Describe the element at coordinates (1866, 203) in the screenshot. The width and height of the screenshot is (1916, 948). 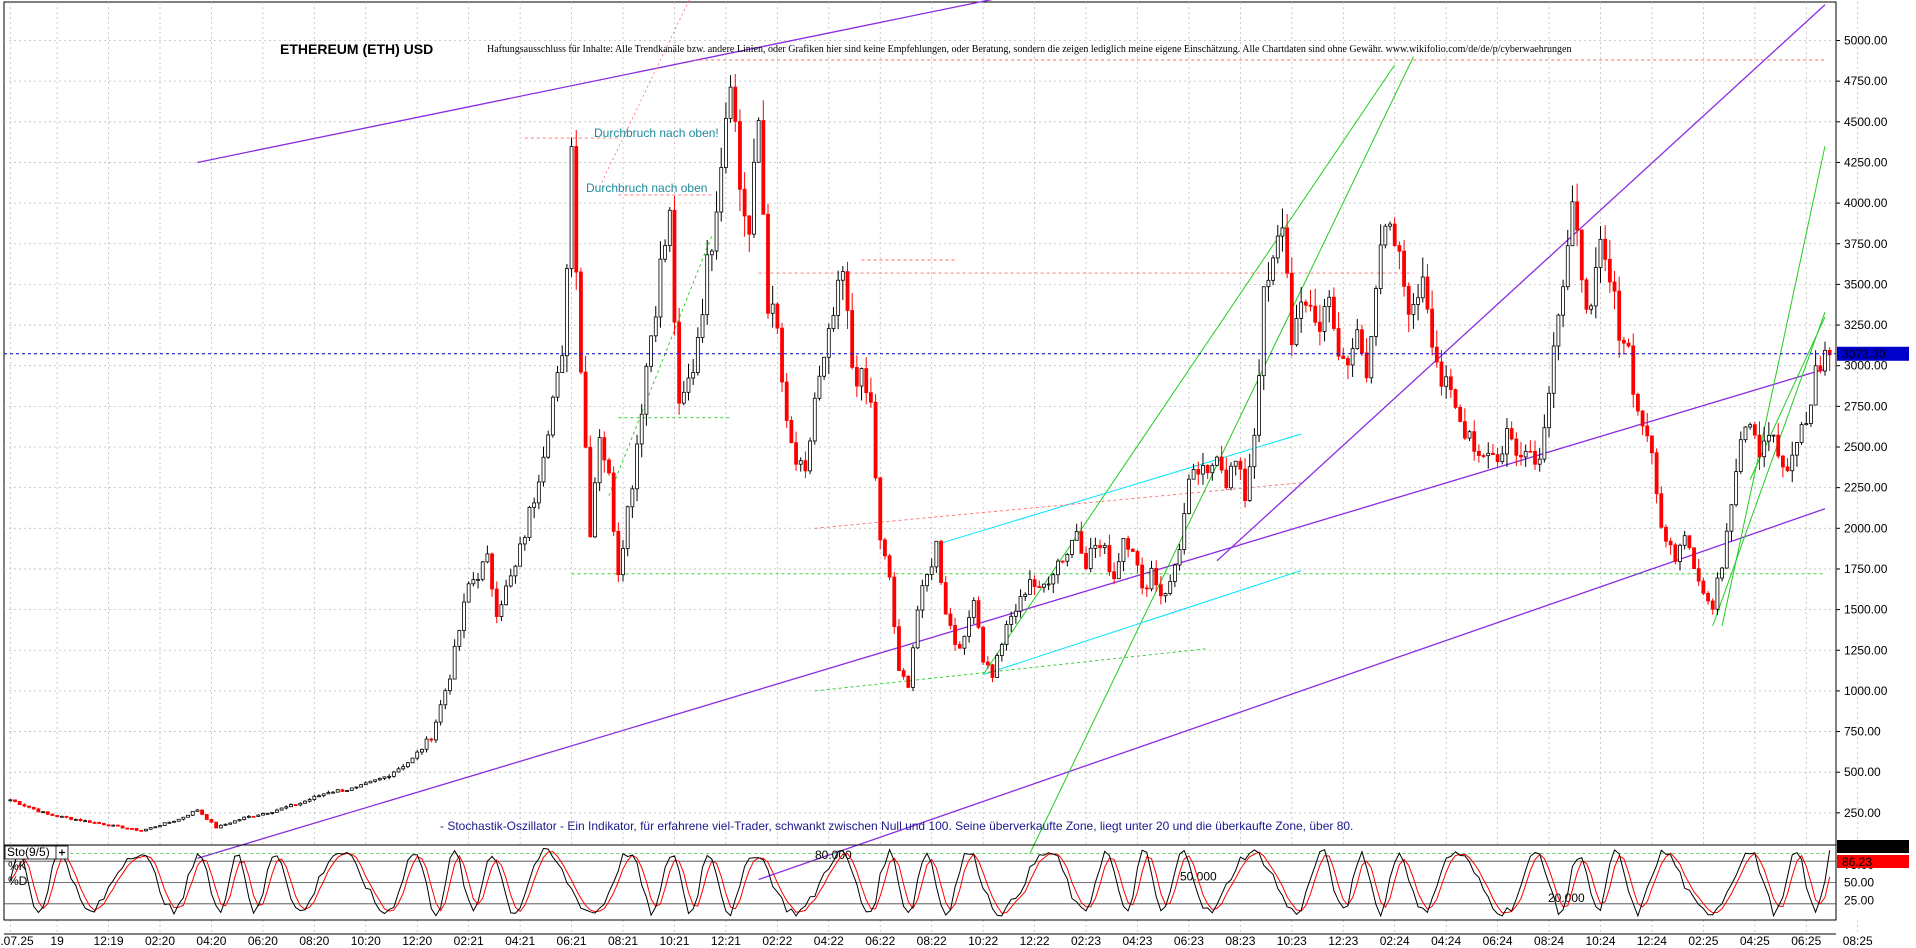
I see `y-tick-label: 4000.00` at that location.